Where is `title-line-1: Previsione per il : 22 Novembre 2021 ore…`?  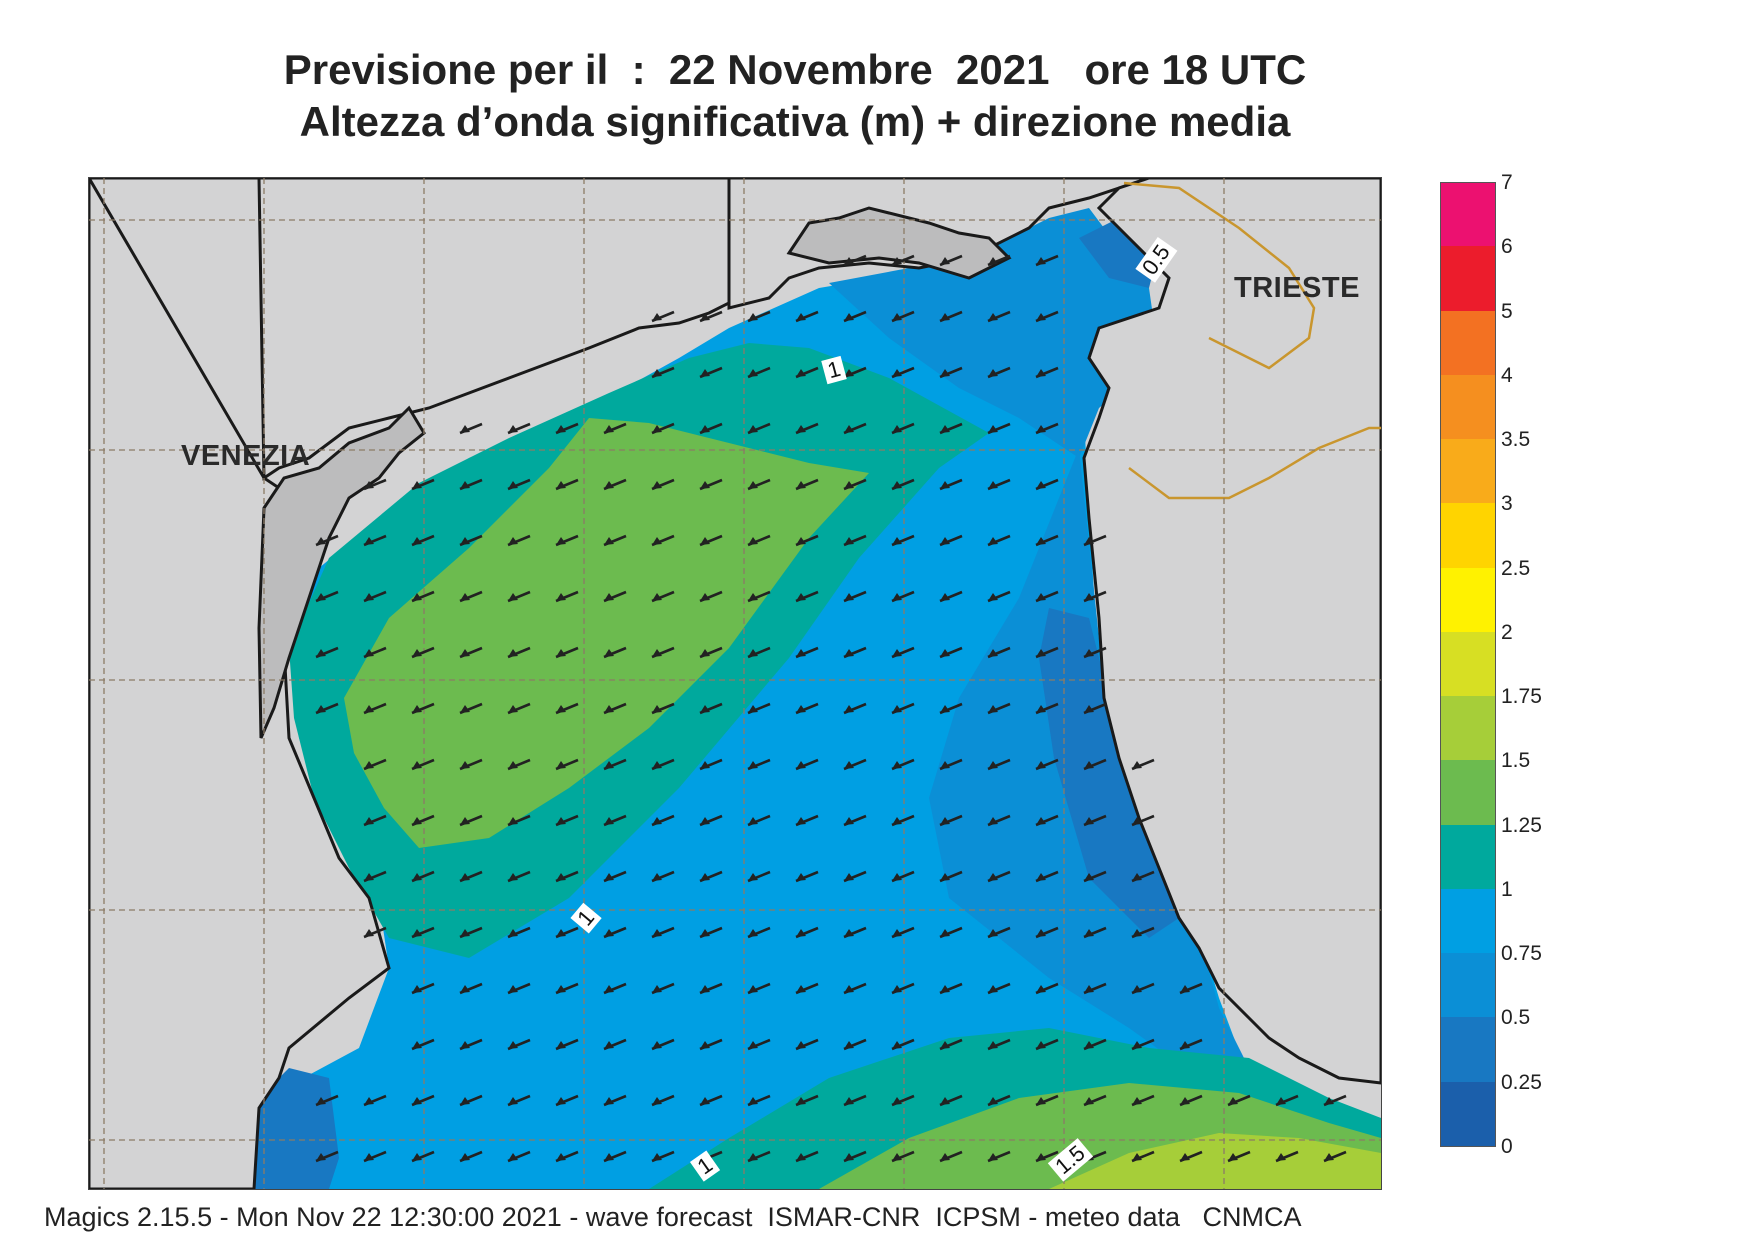
title-line-1: Previsione per il : 22 Novembre 2021 ore… is located at coordinates (795, 69).